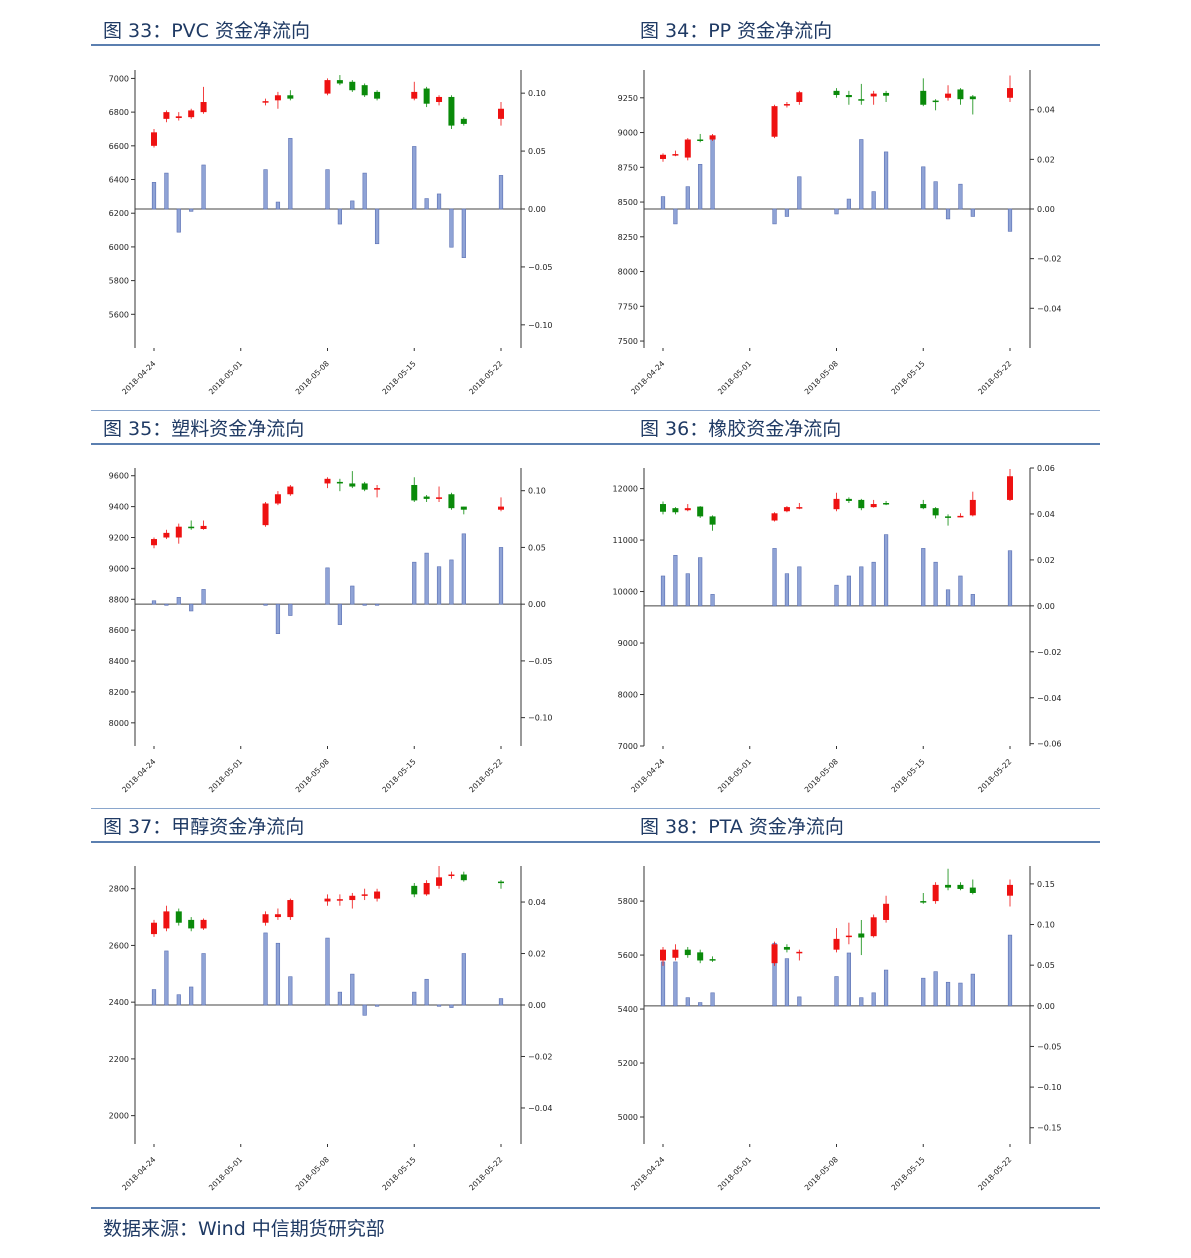 The height and width of the screenshot is (1258, 1191). What do you see at coordinates (119, 78) in the screenshot?
I see `left-tick-label: 7000` at bounding box center [119, 78].